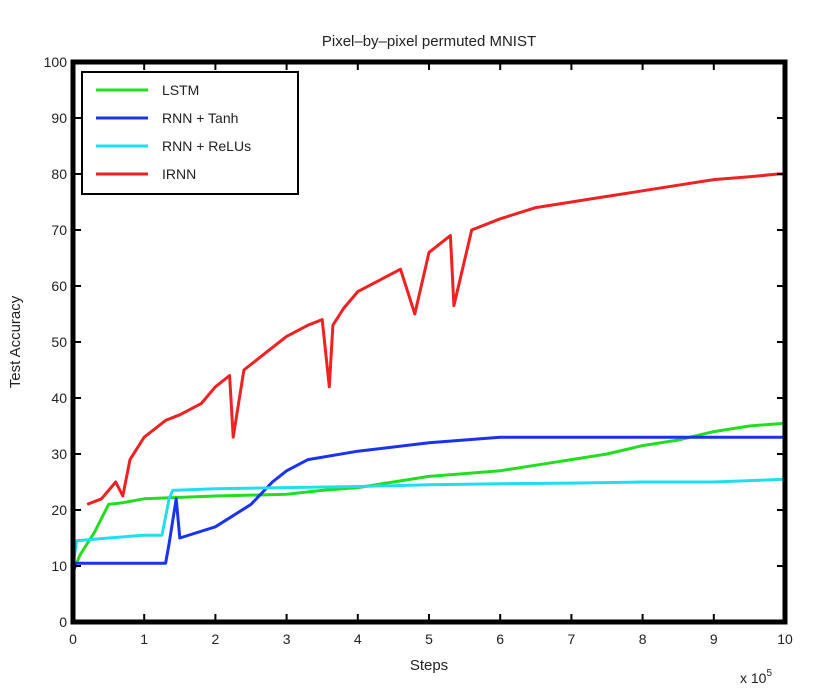  What do you see at coordinates (59, 454) in the screenshot?
I see `y-tick-label: 30` at bounding box center [59, 454].